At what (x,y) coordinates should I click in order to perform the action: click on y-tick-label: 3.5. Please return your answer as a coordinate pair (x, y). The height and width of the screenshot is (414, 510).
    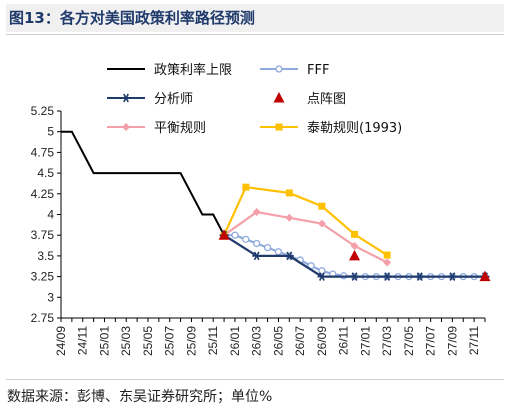
    Looking at the image, I should click on (45, 256).